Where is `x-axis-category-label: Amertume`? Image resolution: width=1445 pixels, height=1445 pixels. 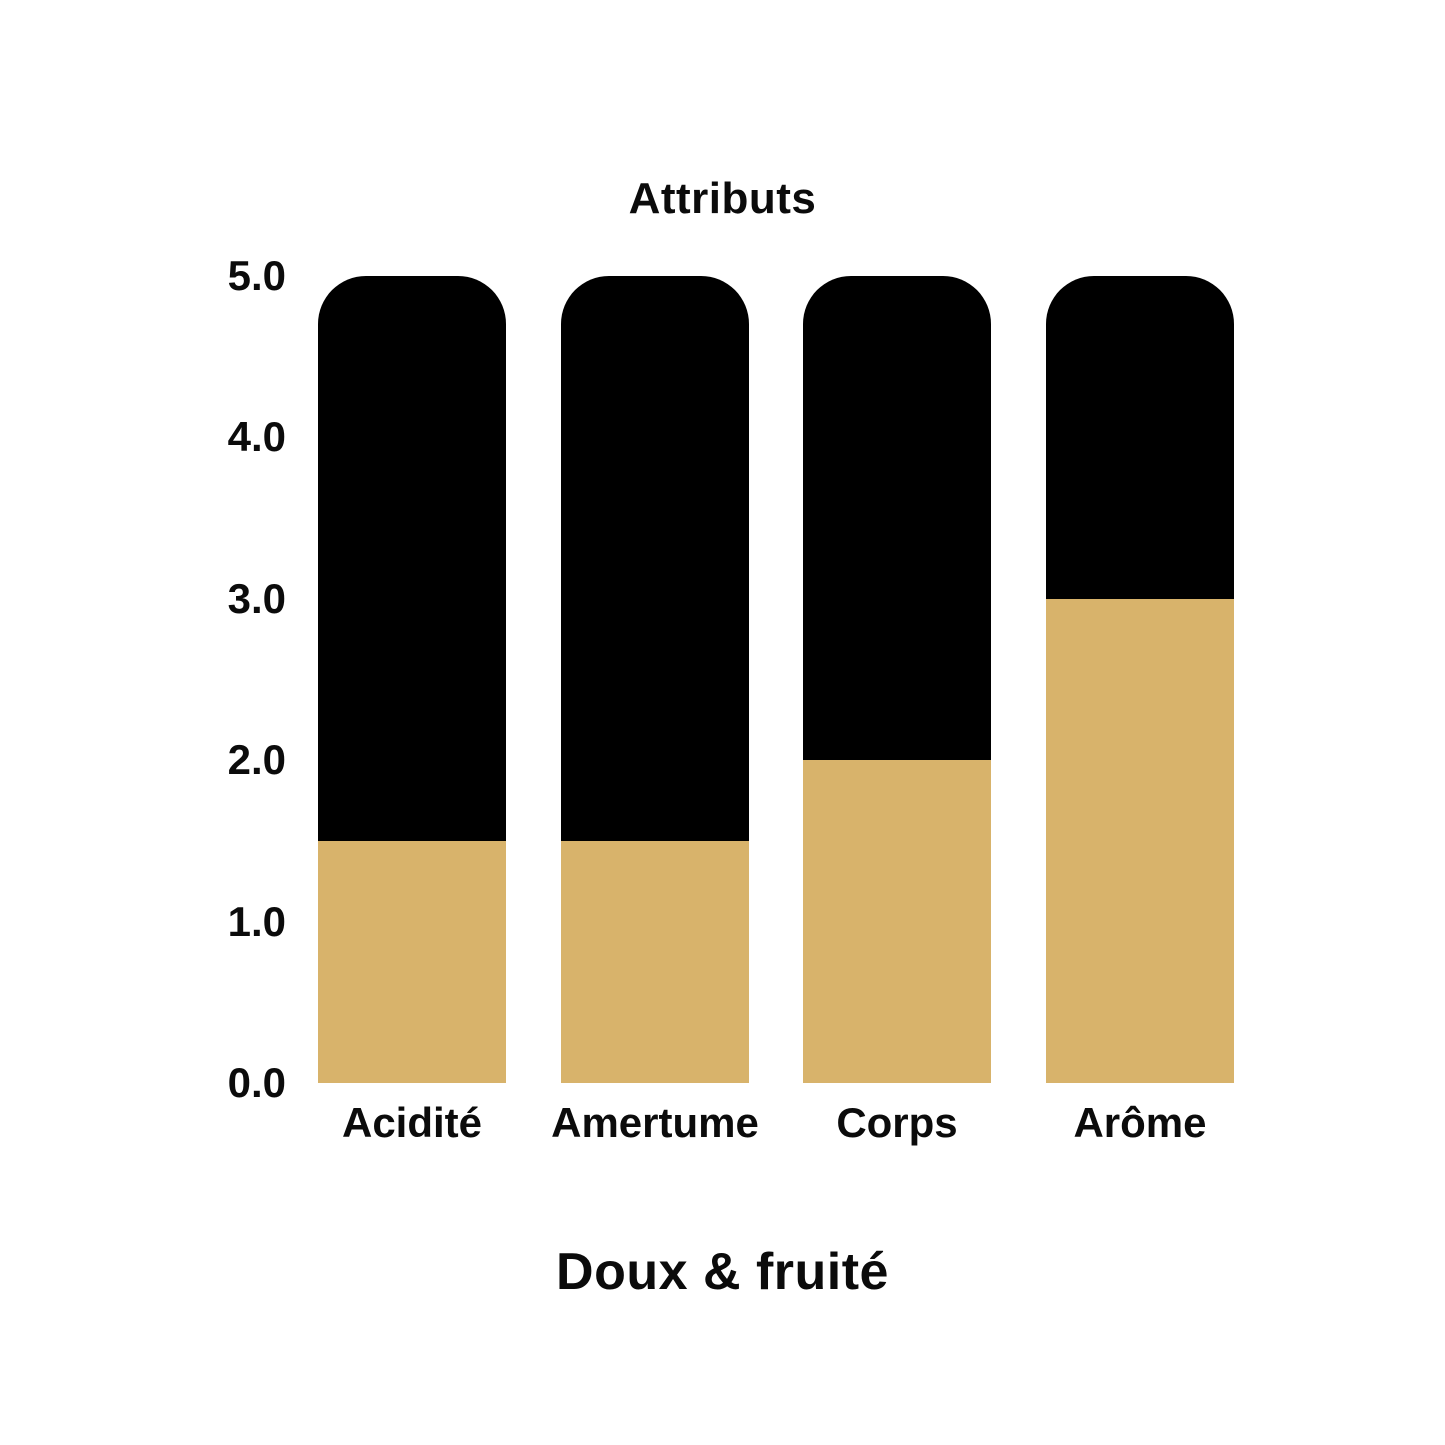 x-axis-category-label: Amertume is located at coordinates (655, 1122).